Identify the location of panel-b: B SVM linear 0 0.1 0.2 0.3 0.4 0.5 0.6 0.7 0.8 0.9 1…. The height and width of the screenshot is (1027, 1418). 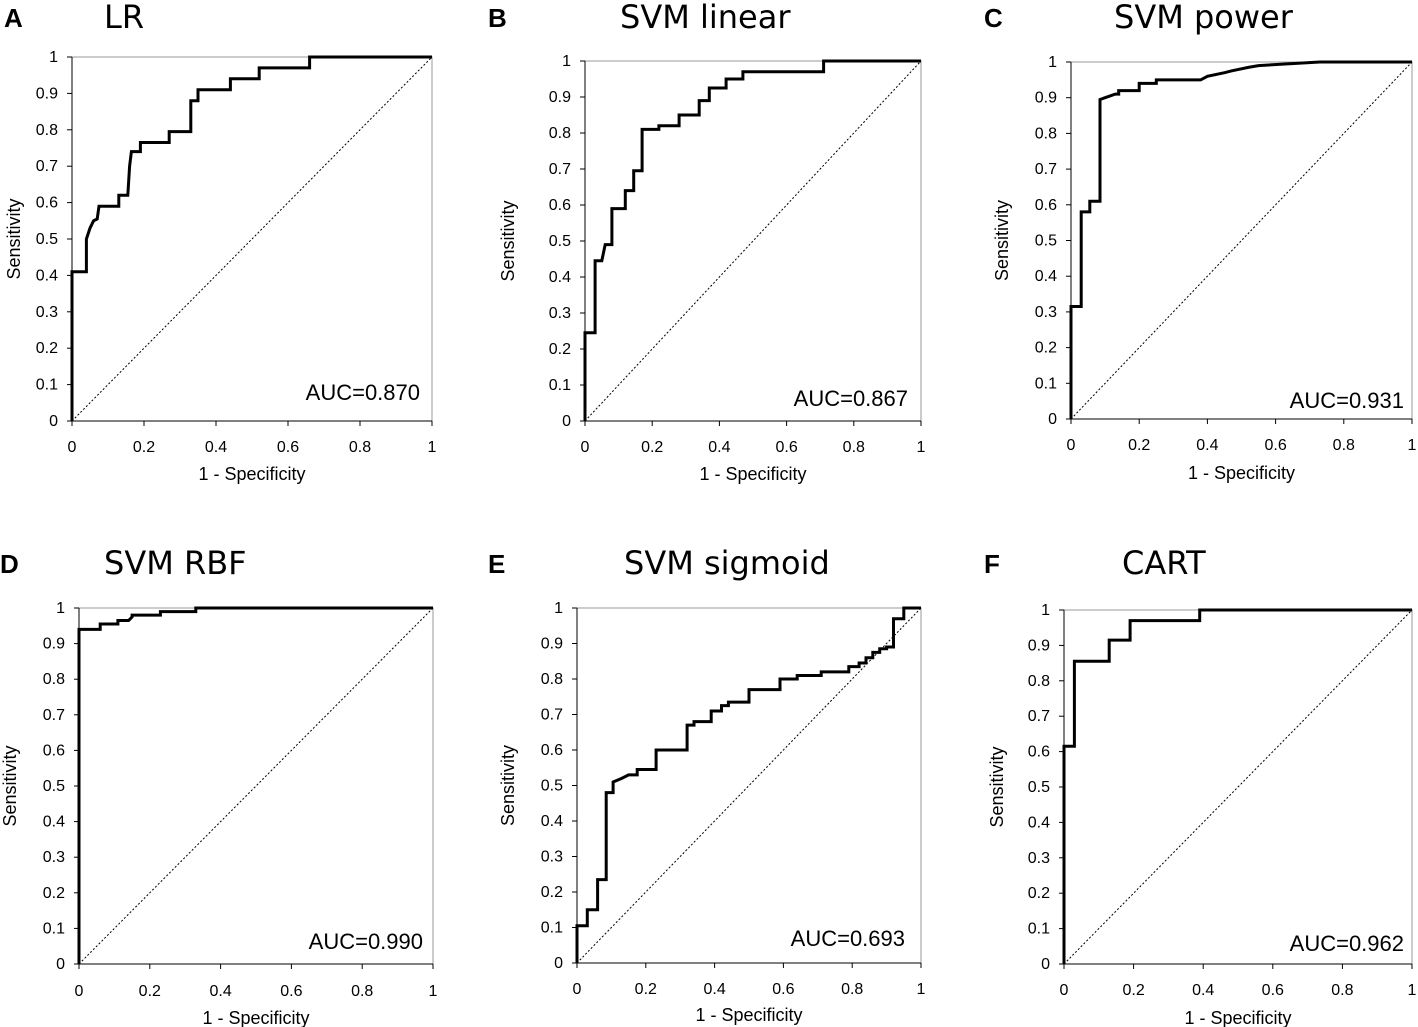
(707, 242).